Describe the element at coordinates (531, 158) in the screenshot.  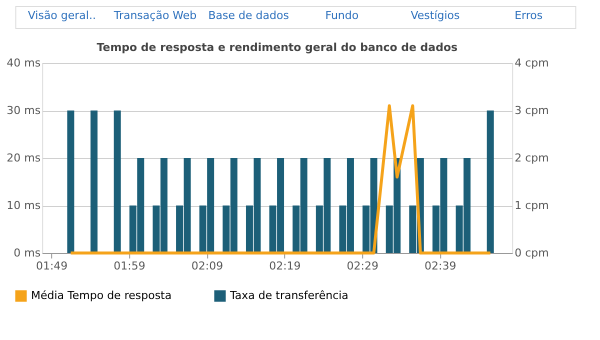
I see `y2-tick-label: 2 cpm` at that location.